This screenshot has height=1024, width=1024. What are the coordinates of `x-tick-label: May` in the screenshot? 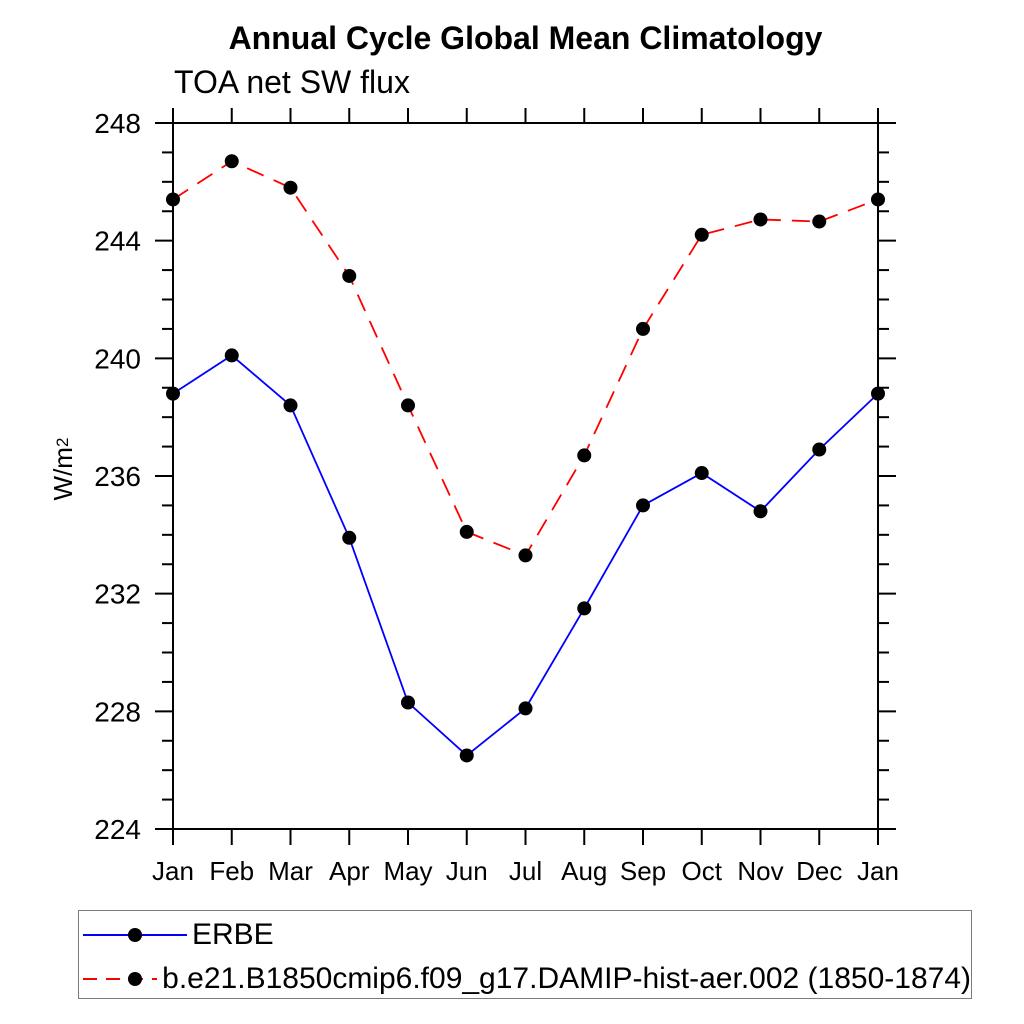 It's located at (407, 871).